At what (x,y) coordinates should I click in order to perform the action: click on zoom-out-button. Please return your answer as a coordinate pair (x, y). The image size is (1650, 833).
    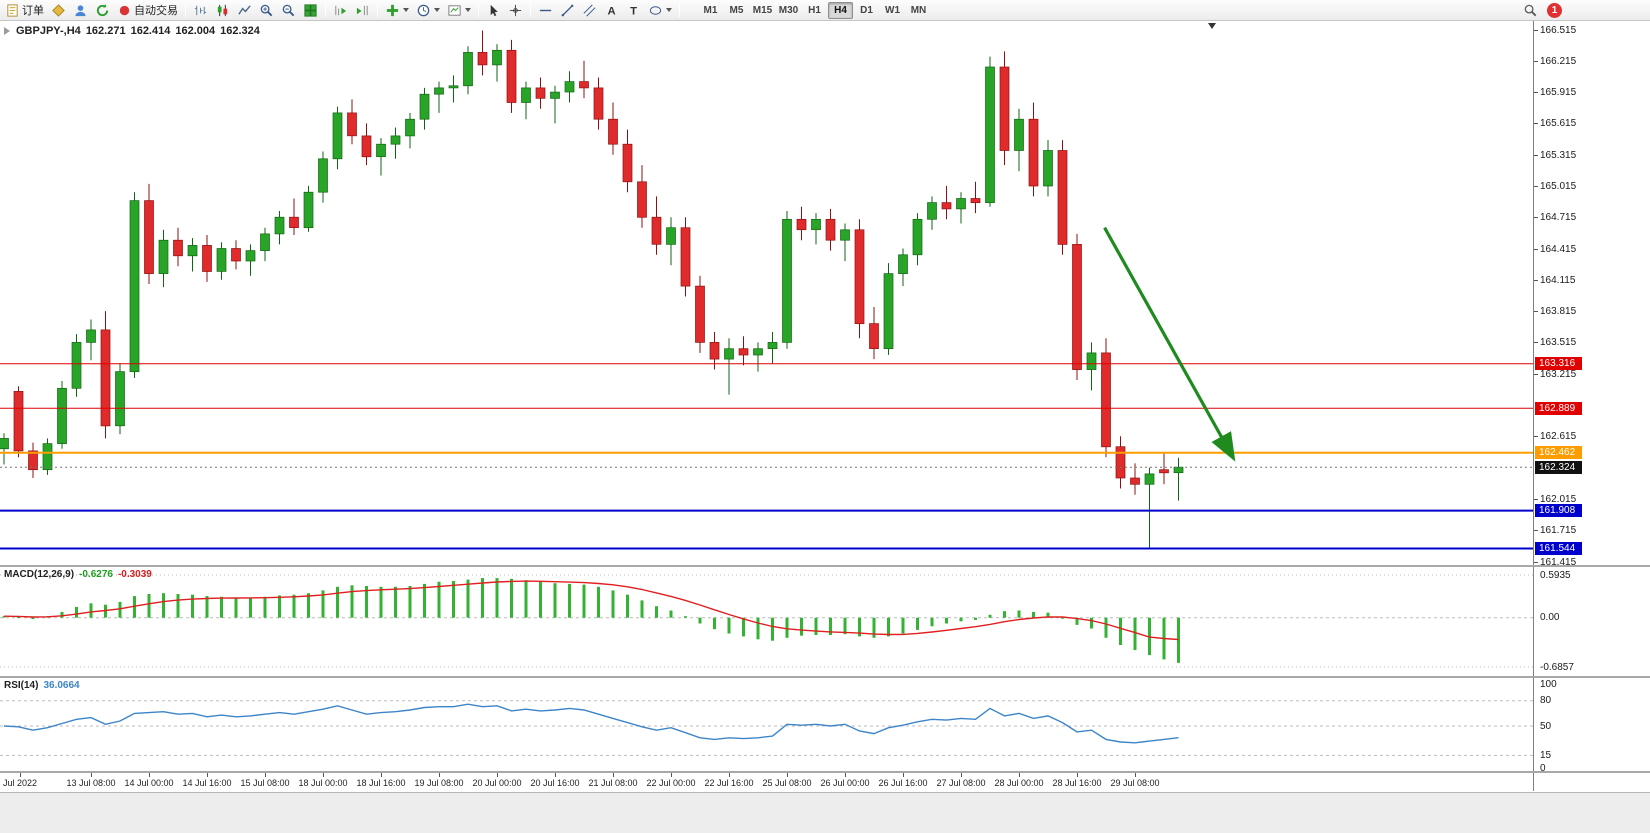
    Looking at the image, I should click on (288, 10).